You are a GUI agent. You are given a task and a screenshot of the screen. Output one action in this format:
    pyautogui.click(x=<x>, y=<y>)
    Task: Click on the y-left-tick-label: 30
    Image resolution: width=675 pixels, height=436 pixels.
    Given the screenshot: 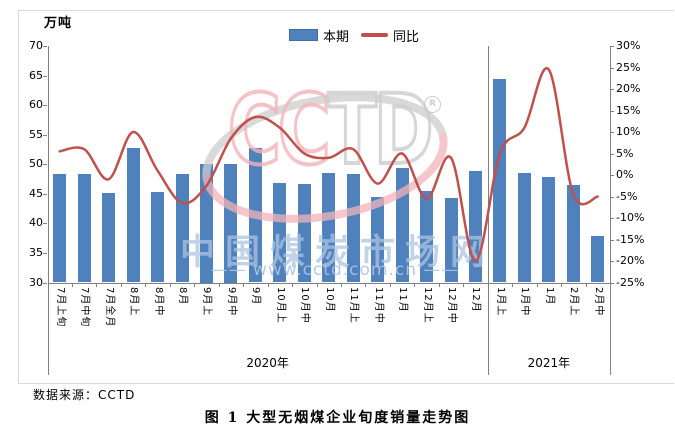 What is the action you would take?
    pyautogui.click(x=36, y=282)
    